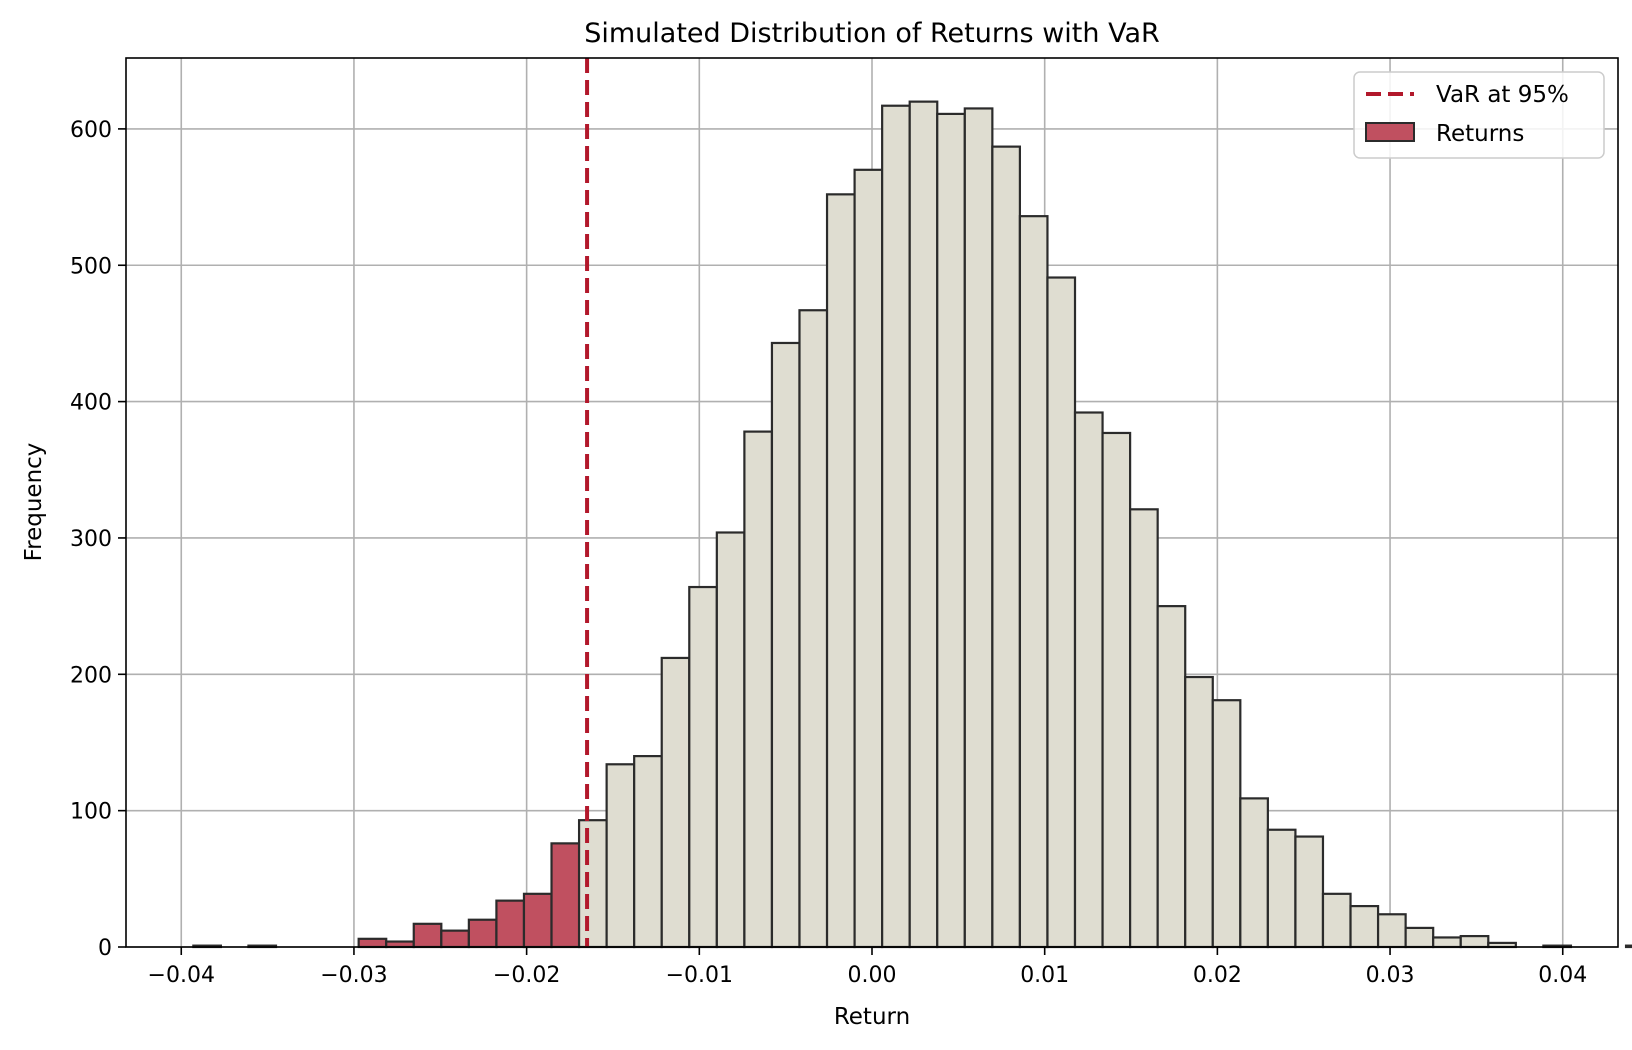  I want to click on legend: VaR at 95% Returns, so click(1479, 115).